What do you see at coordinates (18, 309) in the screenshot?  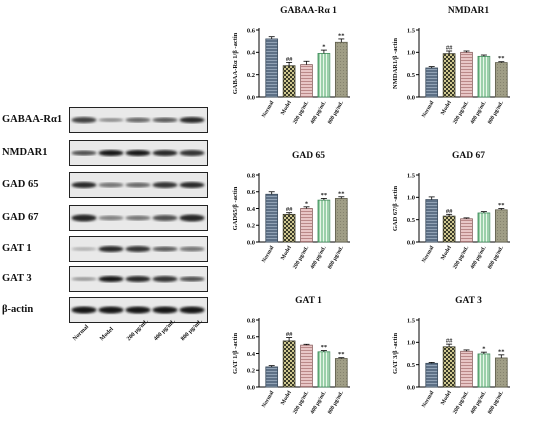 I see `blot-label-actin: β-actin` at bounding box center [18, 309].